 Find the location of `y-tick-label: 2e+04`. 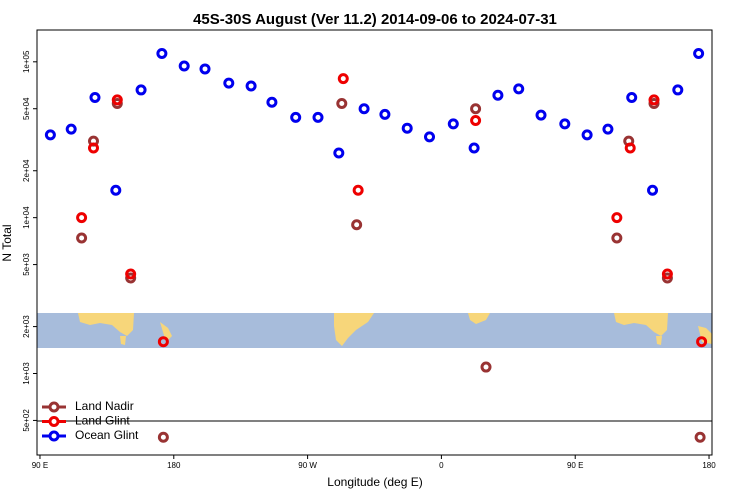

y-tick-label: 2e+04 is located at coordinates (26, 170).